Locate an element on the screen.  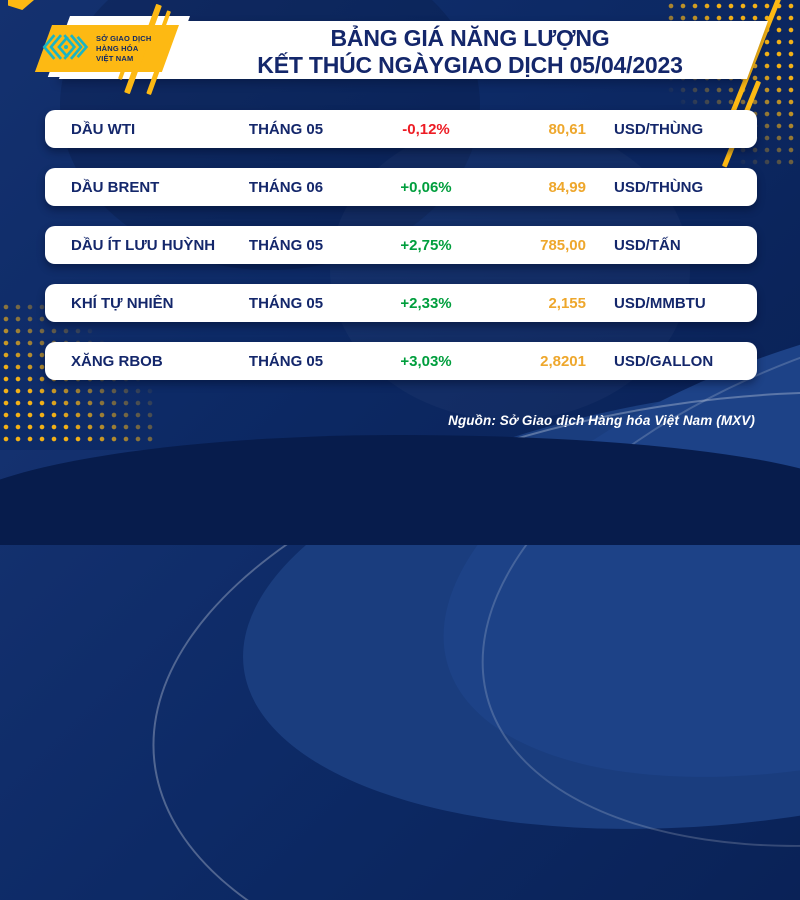
logo-text-line1: SỞ GIAO DỊCH is located at coordinates (124, 38).